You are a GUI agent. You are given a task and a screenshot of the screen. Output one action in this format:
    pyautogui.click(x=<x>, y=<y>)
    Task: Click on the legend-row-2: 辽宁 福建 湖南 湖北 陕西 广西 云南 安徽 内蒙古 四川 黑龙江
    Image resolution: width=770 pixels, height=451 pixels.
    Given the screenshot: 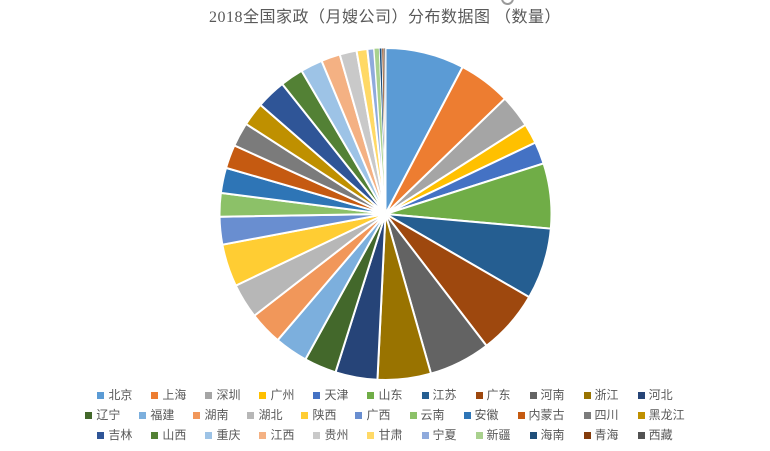 What is the action you would take?
    pyautogui.click(x=385, y=415)
    